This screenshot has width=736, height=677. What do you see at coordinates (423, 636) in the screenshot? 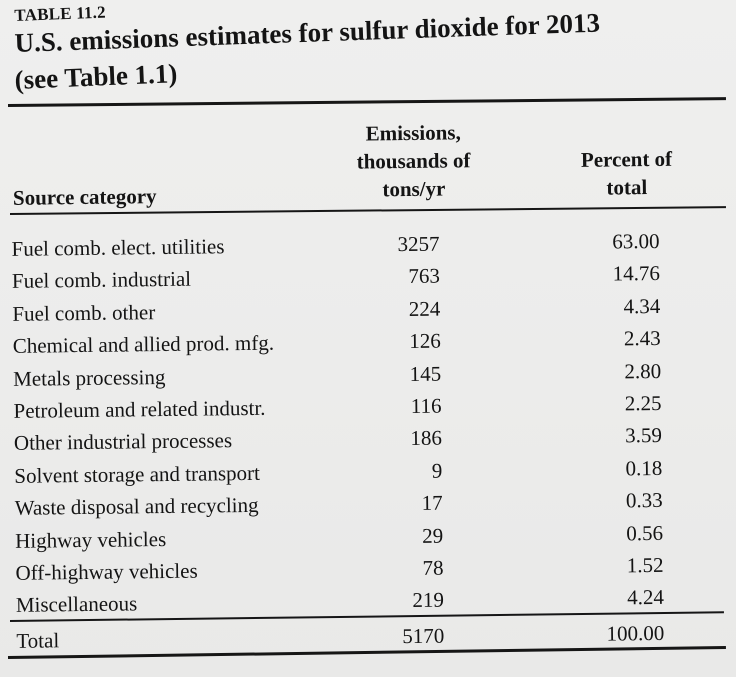
I see `total-emissions: 5170` at bounding box center [423, 636].